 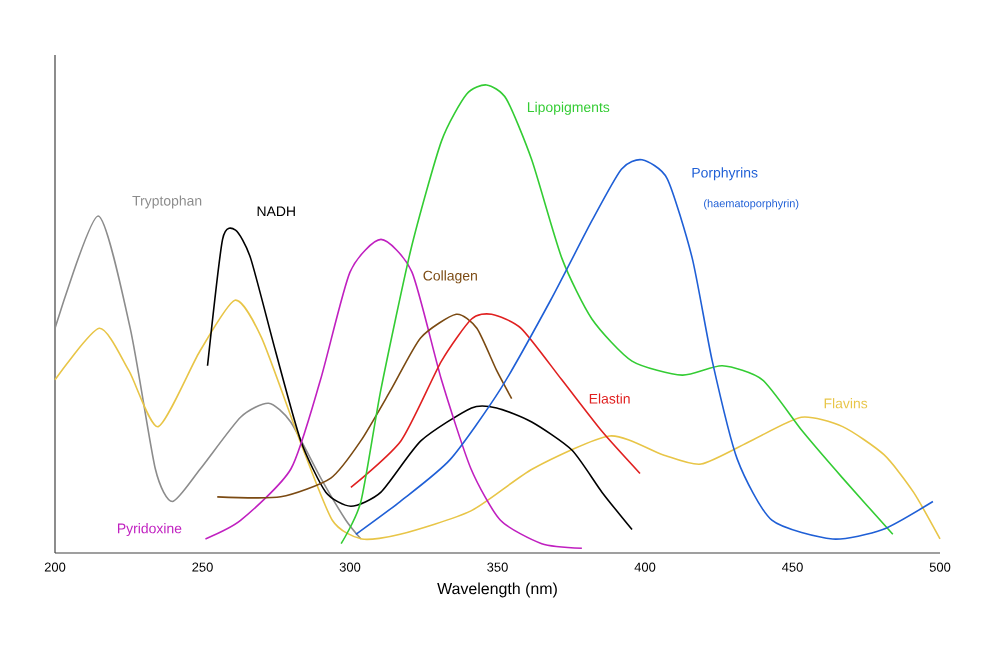 What do you see at coordinates (940, 567) in the screenshot?
I see `x-tick-label: 500` at bounding box center [940, 567].